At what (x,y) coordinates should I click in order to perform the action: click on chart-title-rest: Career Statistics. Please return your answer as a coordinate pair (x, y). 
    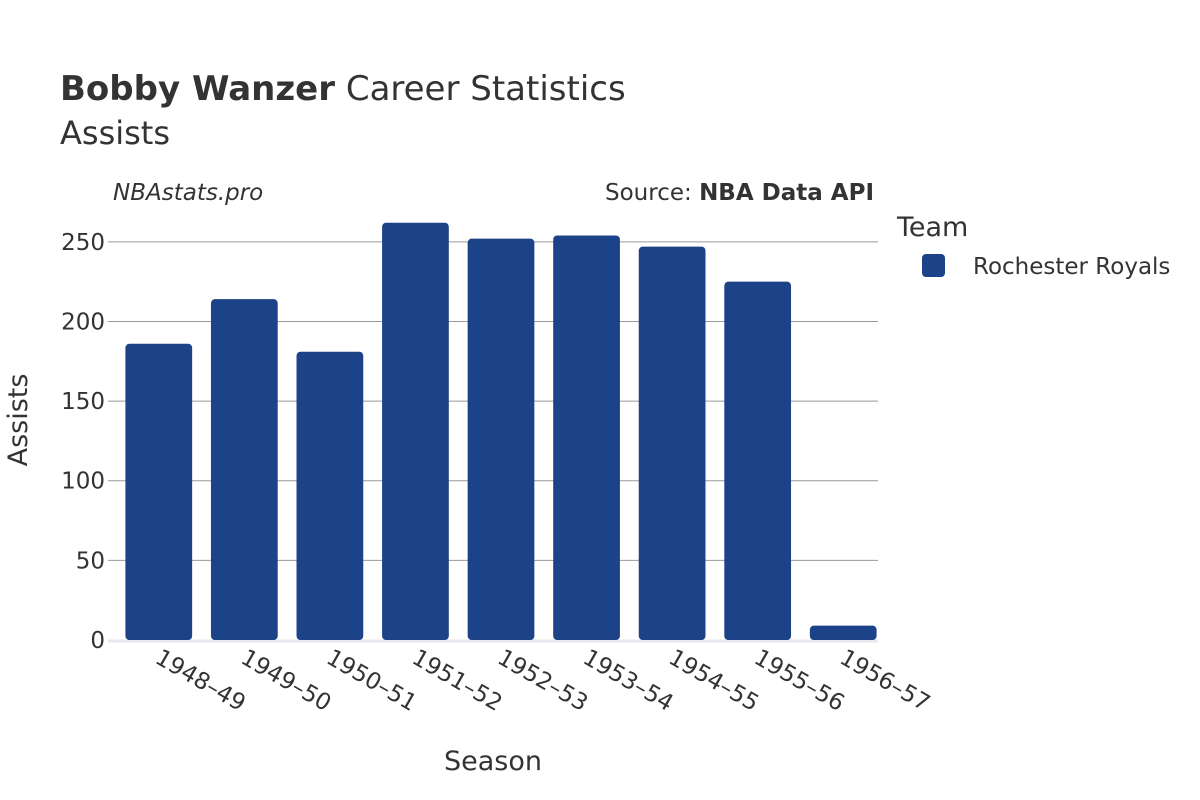
    Looking at the image, I should click on (480, 89).